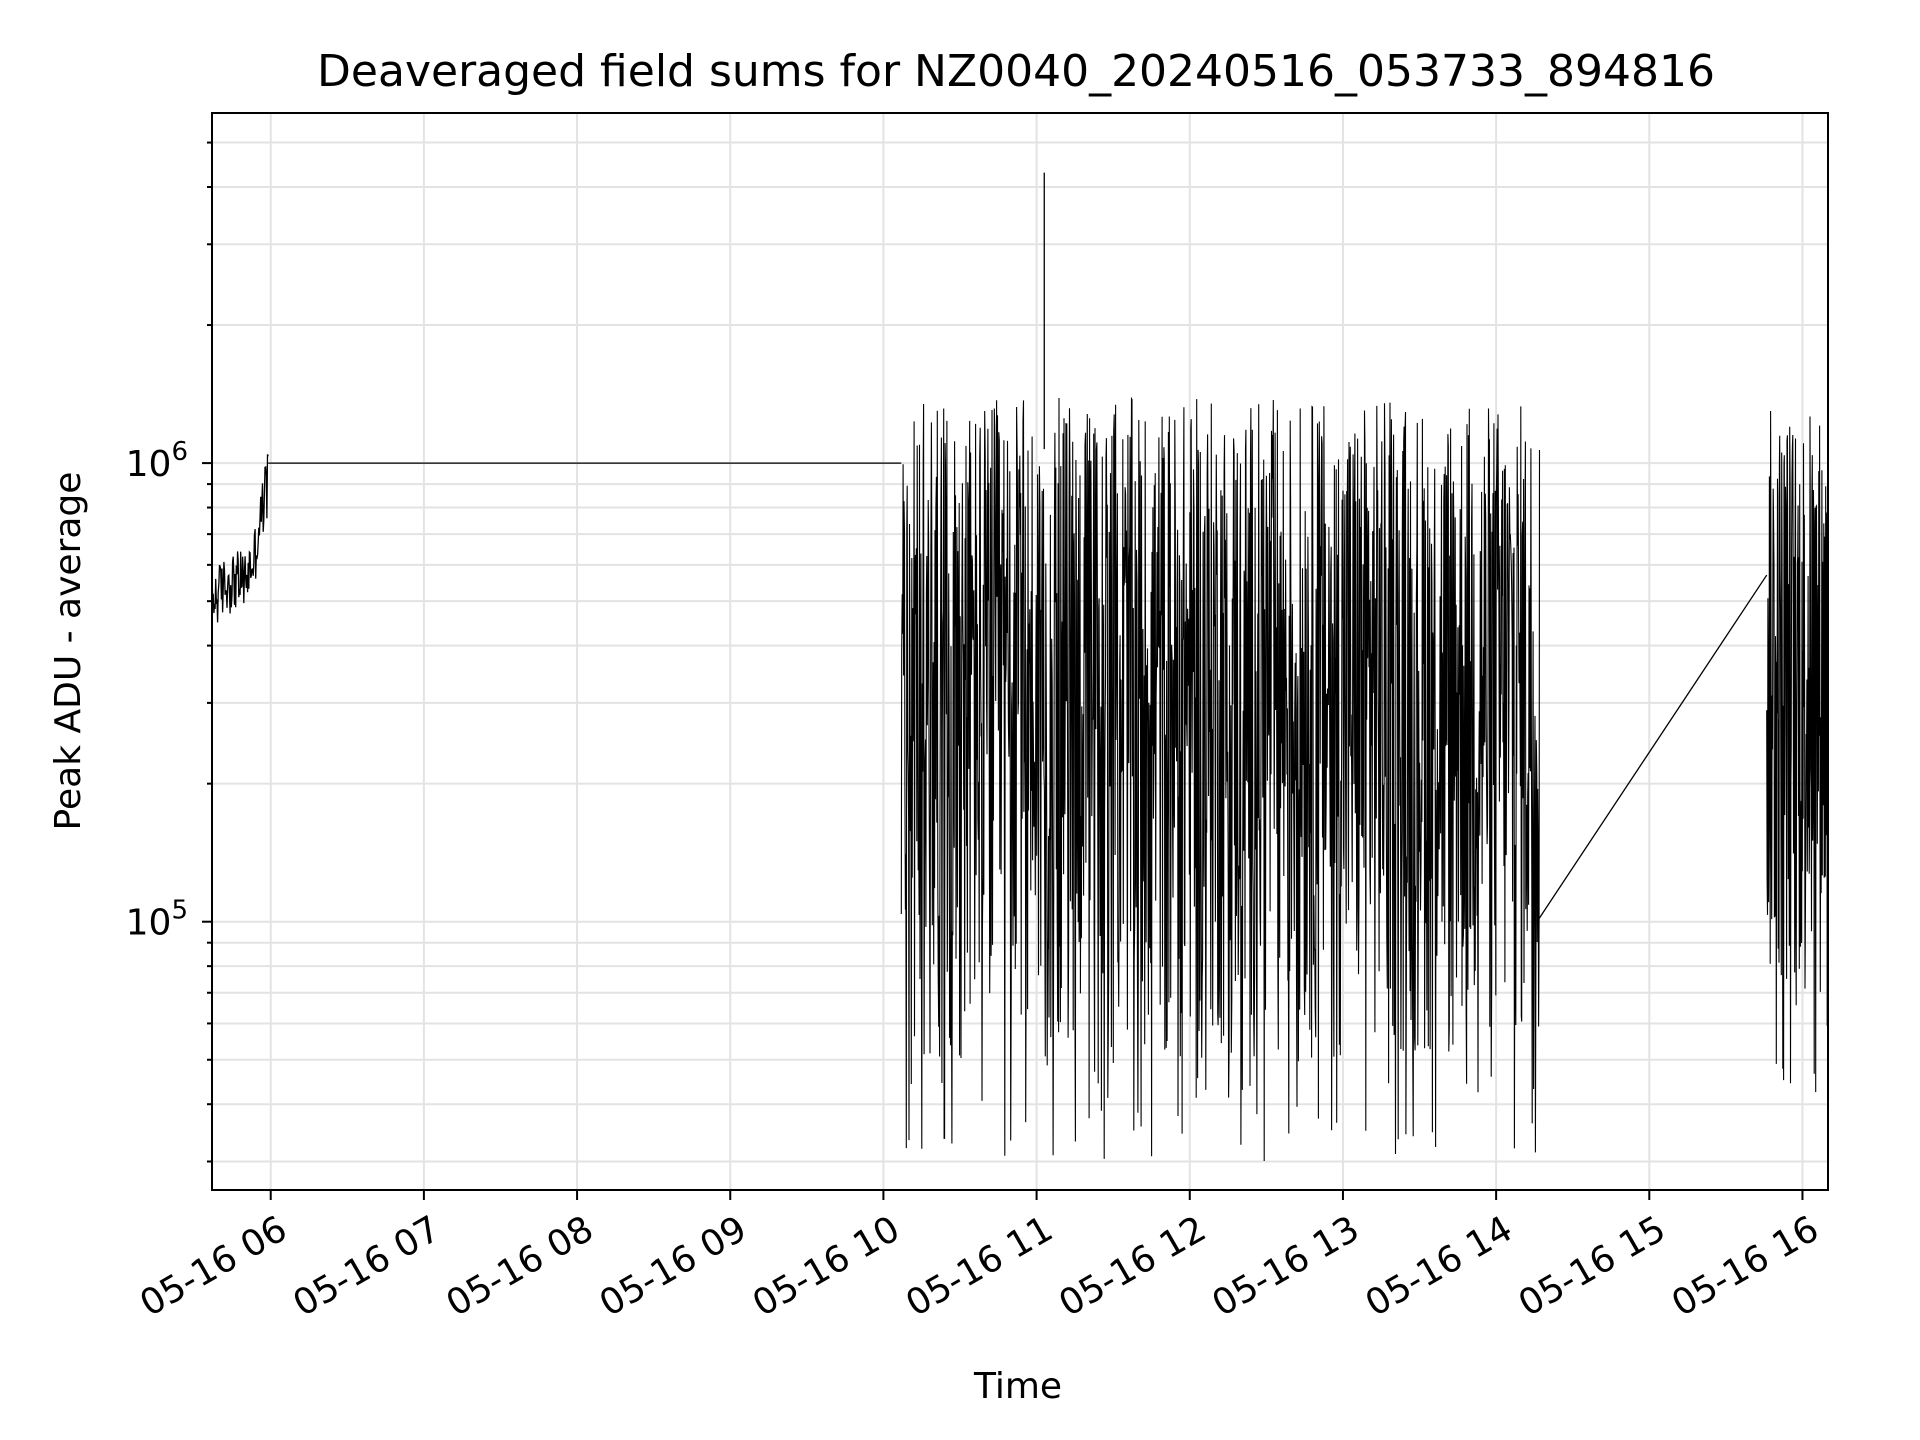 This screenshot has width=1920, height=1440. Describe the element at coordinates (157, 461) in the screenshot. I see `y-tick-label: 10⁶` at that location.